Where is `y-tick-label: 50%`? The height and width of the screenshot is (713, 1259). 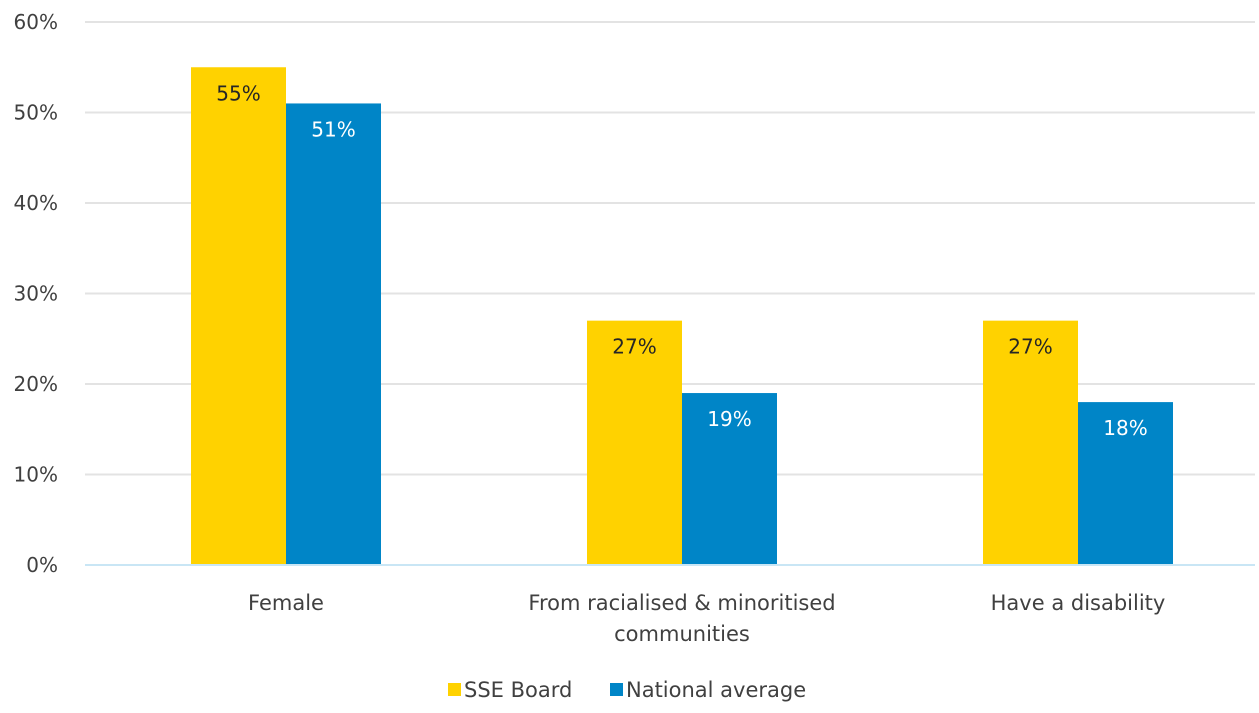
y-tick-label: 50% is located at coordinates (36, 113).